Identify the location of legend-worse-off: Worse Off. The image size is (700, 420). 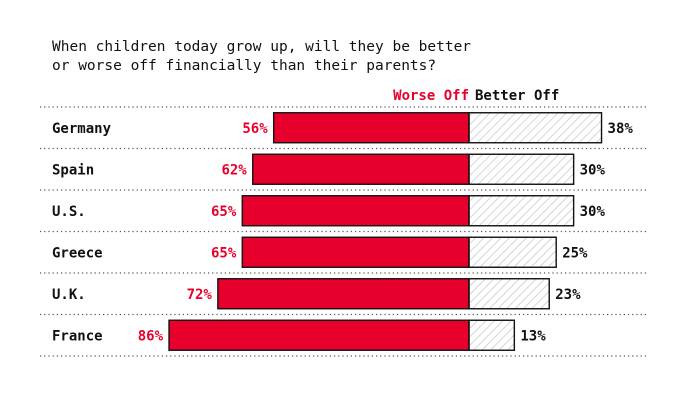
(431, 96).